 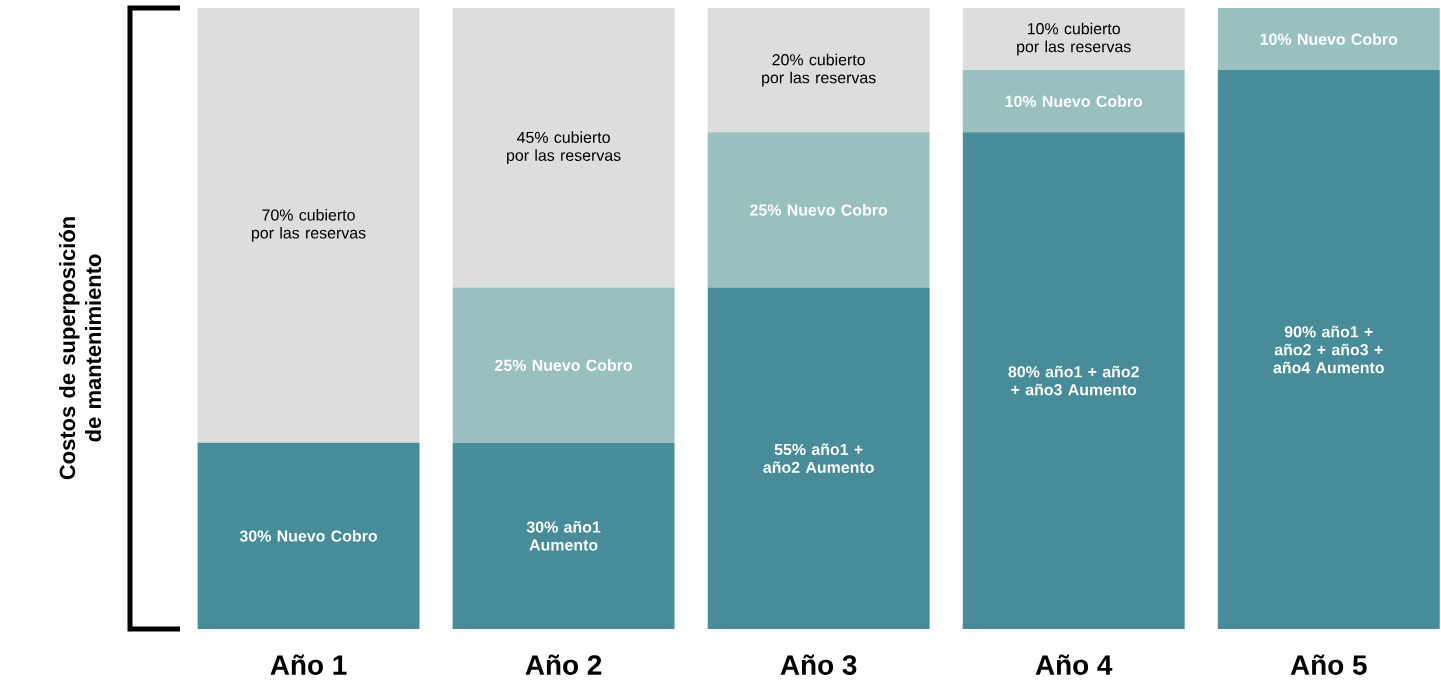 I want to click on data-label: 30% año1 Aumento, so click(x=563, y=536).